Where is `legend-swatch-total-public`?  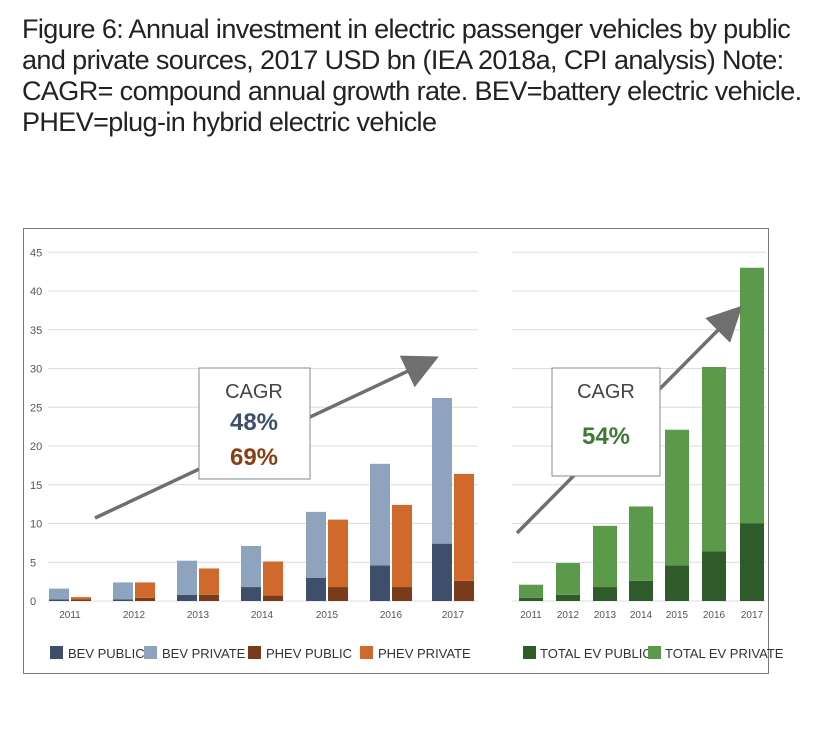
legend-swatch-total-public is located at coordinates (529, 652).